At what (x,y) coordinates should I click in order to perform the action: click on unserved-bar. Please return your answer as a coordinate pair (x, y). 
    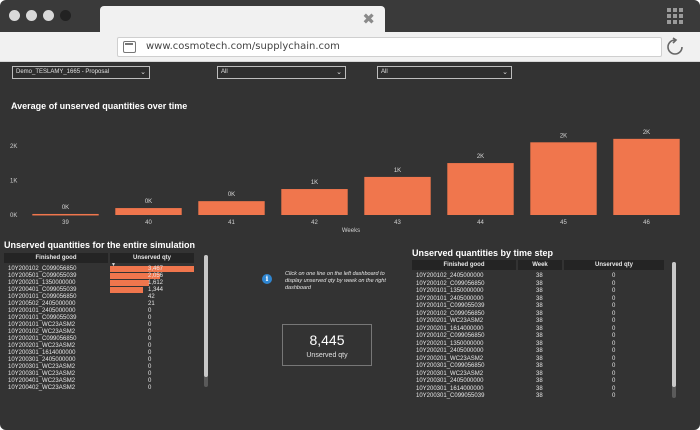
    Looking at the image, I should click on (126, 290).